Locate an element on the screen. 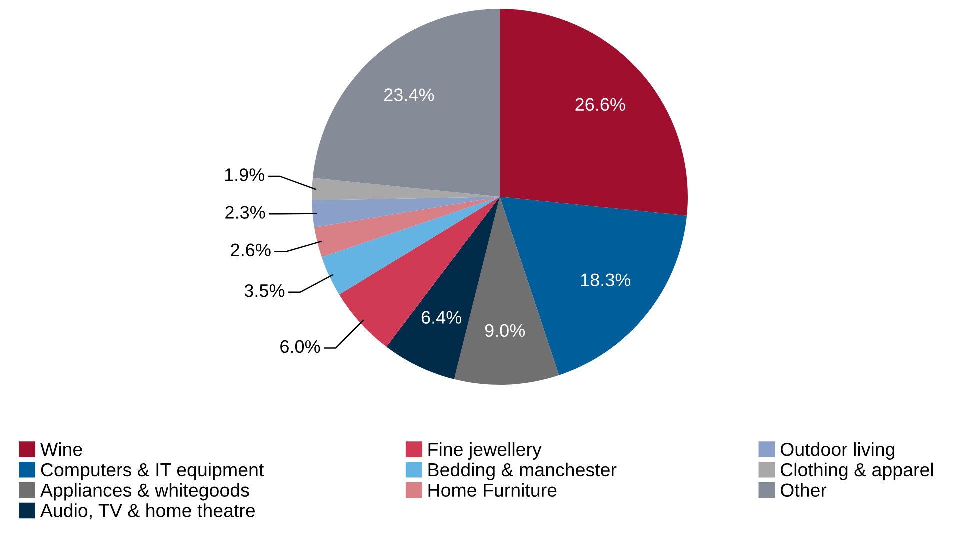 This screenshot has height=538, width=976. legend-label: Clothing & apparel is located at coordinates (857, 471).